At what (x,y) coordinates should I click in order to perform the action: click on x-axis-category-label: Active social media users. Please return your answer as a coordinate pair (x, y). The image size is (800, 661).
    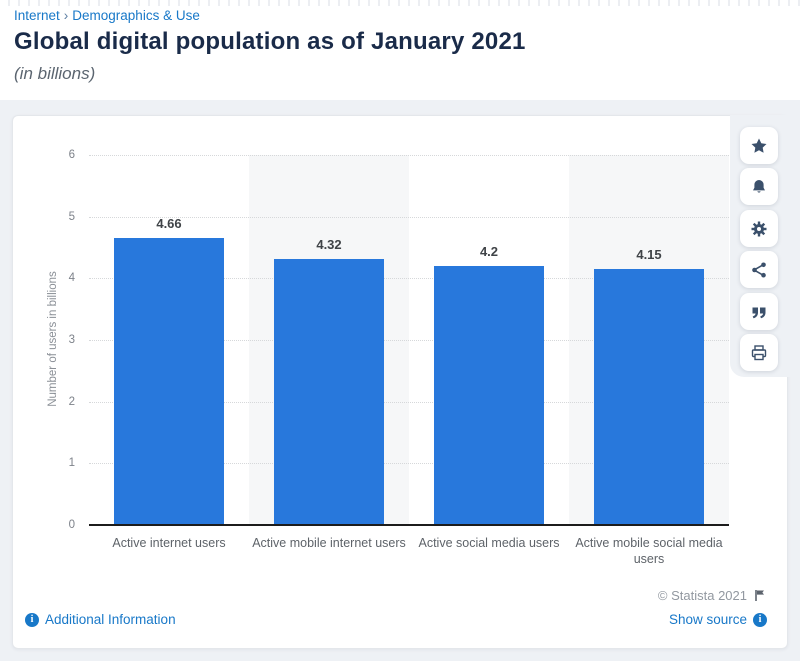
    Looking at the image, I should click on (489, 543).